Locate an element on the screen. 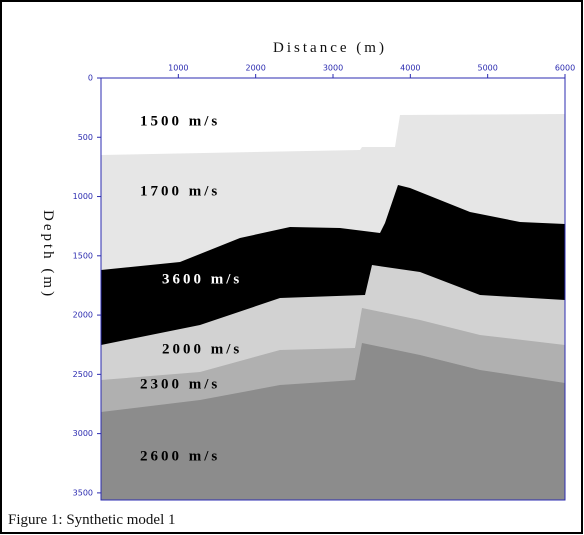 This screenshot has width=584, height=535. x-tick-label: 1000 is located at coordinates (178, 68).